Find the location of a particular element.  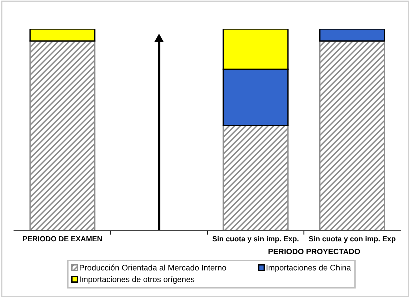

legend-label: Importaciones de otros orígenes is located at coordinates (137, 280).